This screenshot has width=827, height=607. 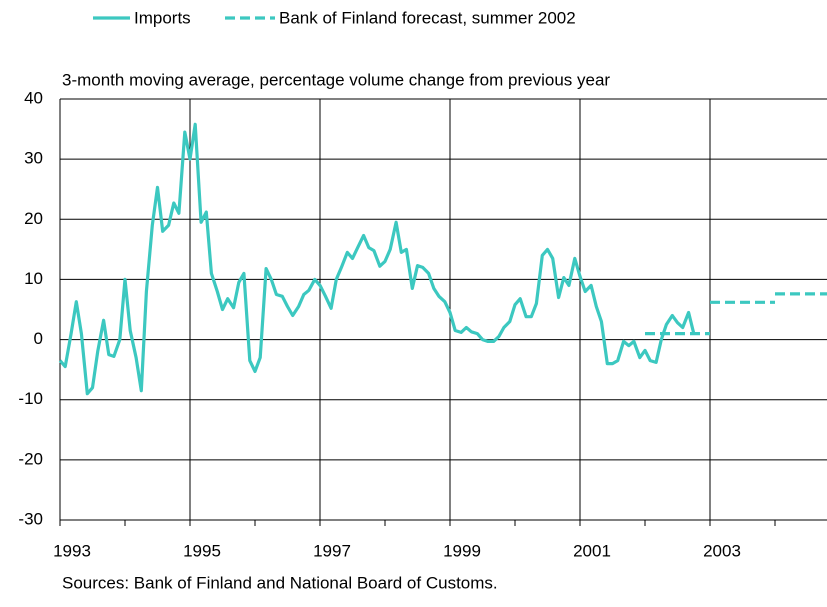 I want to click on y-tick-label: 0, so click(x=38, y=338).